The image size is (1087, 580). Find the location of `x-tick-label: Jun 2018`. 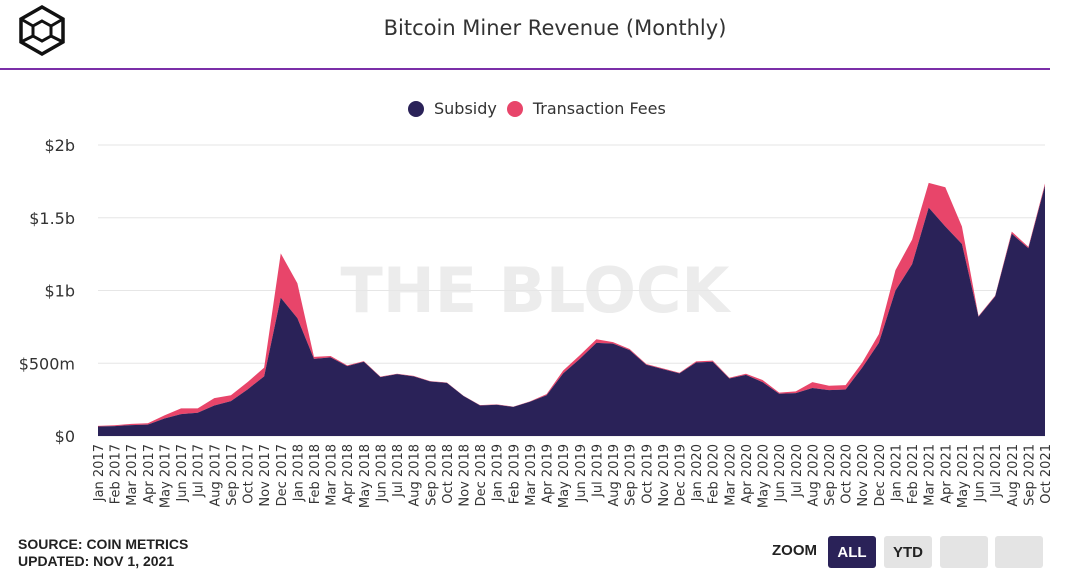

x-tick-label: Jun 2018 is located at coordinates (381, 473).